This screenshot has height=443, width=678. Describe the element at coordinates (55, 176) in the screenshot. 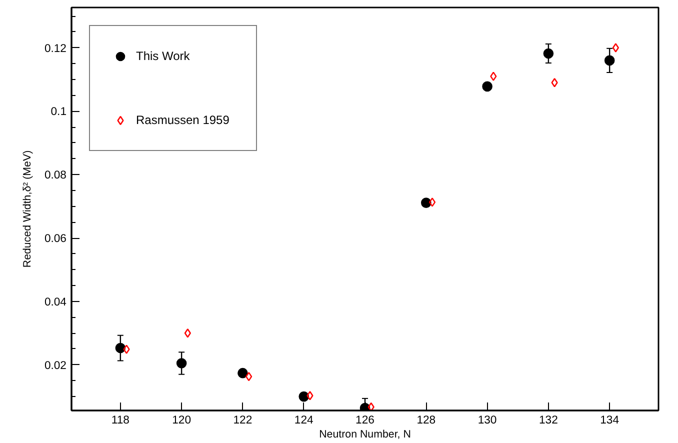

I see `y-tick-label: 0.08` at that location.